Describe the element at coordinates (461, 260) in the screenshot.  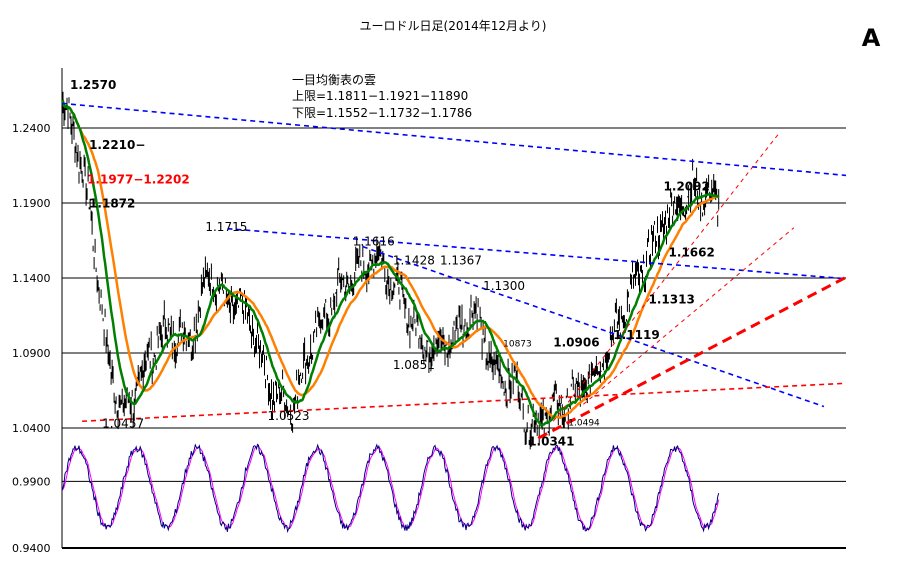
I see `price-annotation-7: 1.1367` at that location.